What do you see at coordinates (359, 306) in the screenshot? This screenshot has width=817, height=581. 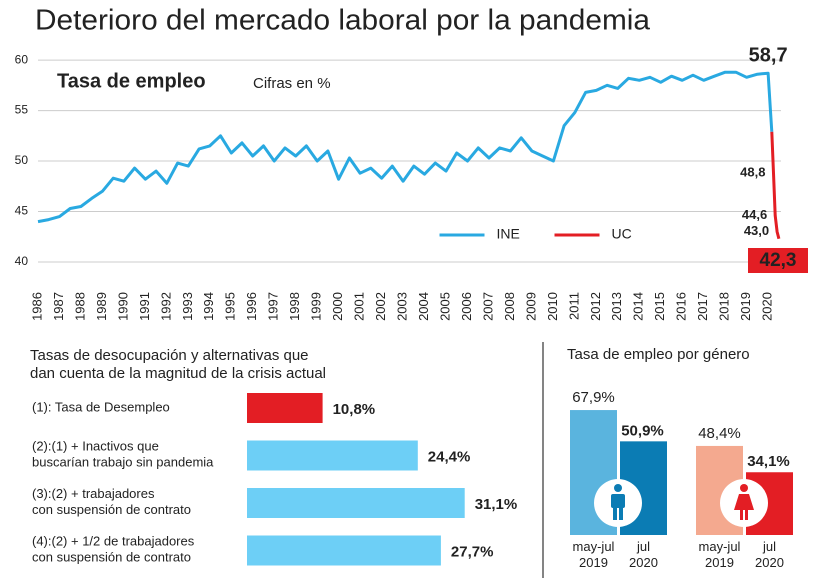 I see `x-tick-label: 2001` at bounding box center [359, 306].